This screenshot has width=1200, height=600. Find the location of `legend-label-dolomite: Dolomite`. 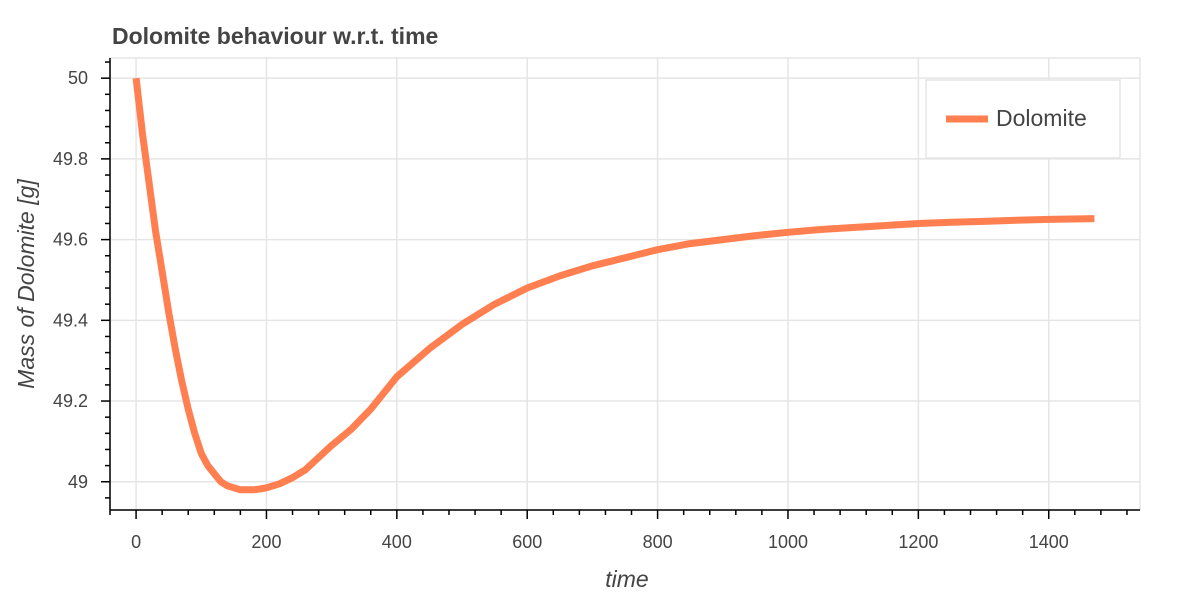

legend-label-dolomite: Dolomite is located at coordinates (1041, 118).